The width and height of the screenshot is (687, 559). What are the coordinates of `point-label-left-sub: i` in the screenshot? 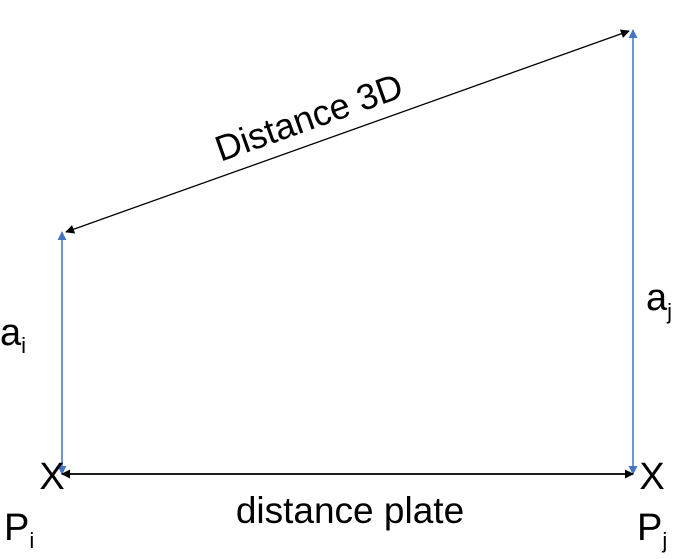 It's located at (31, 540).